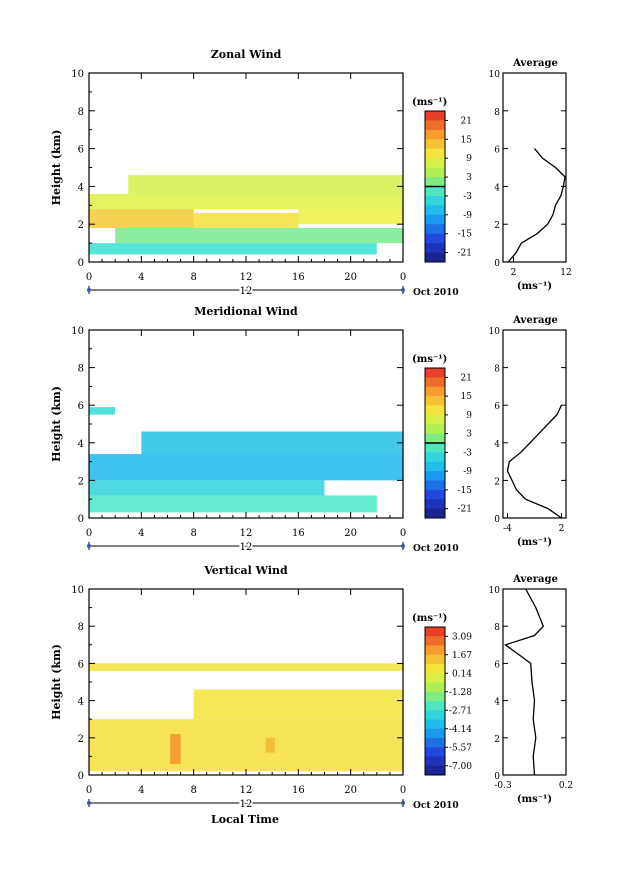 Image resolution: width=624 pixels, height=873 pixels. Describe the element at coordinates (81, 225) in the screenshot. I see `y-tick-label: 2` at that location.